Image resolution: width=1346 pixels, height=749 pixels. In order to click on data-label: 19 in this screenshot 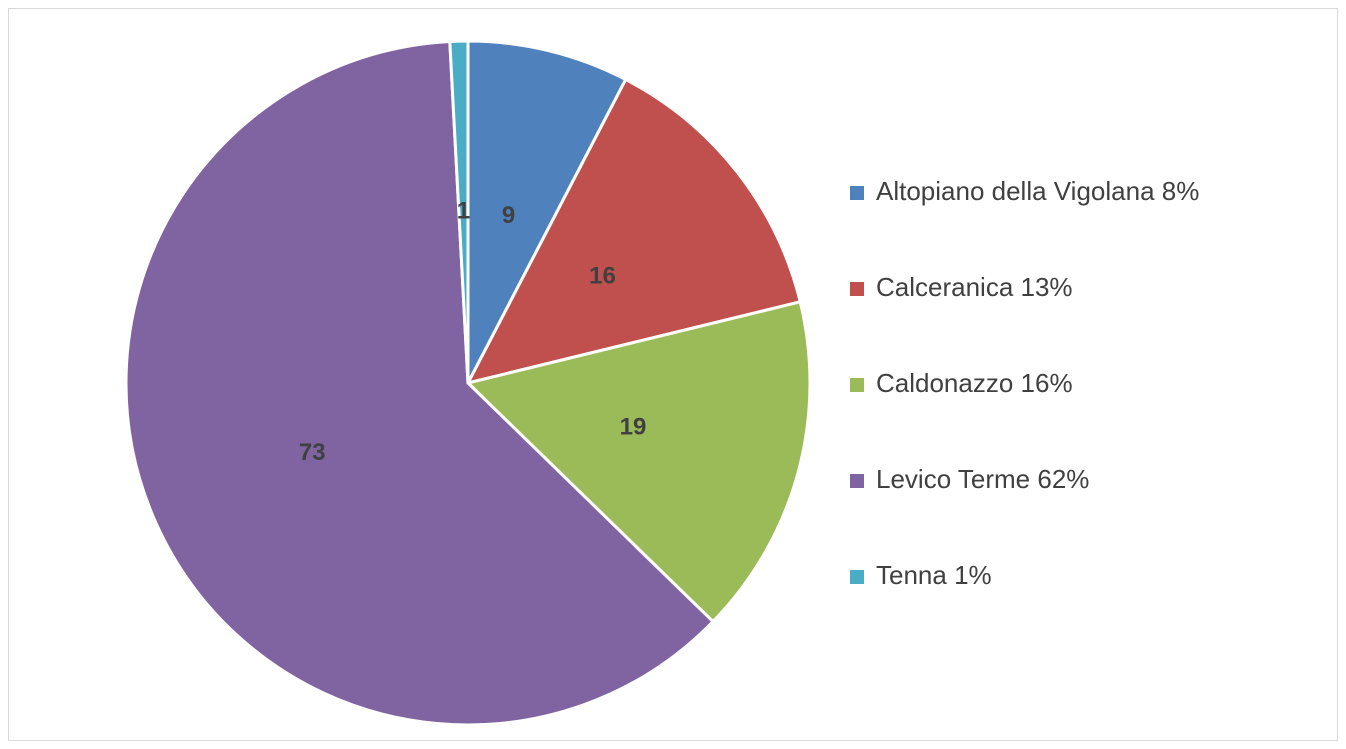, I will do `click(633, 426)`.